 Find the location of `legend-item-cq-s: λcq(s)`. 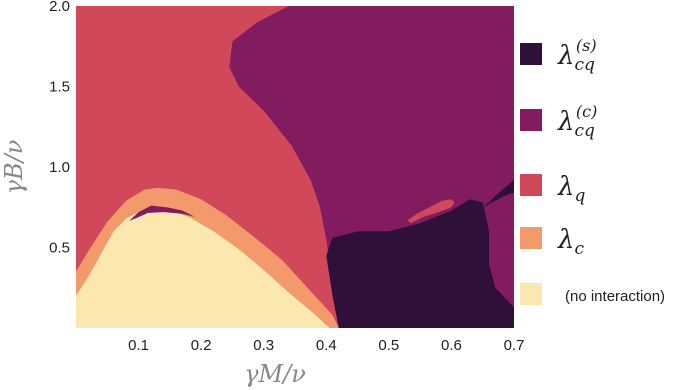

legend-item-cq-s: λcq(s) is located at coordinates (558, 55).